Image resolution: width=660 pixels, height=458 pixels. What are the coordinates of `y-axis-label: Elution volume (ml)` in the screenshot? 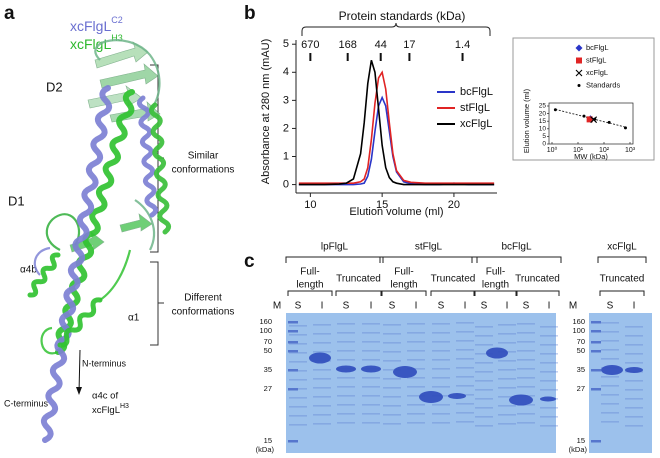 It's located at (526, 120).